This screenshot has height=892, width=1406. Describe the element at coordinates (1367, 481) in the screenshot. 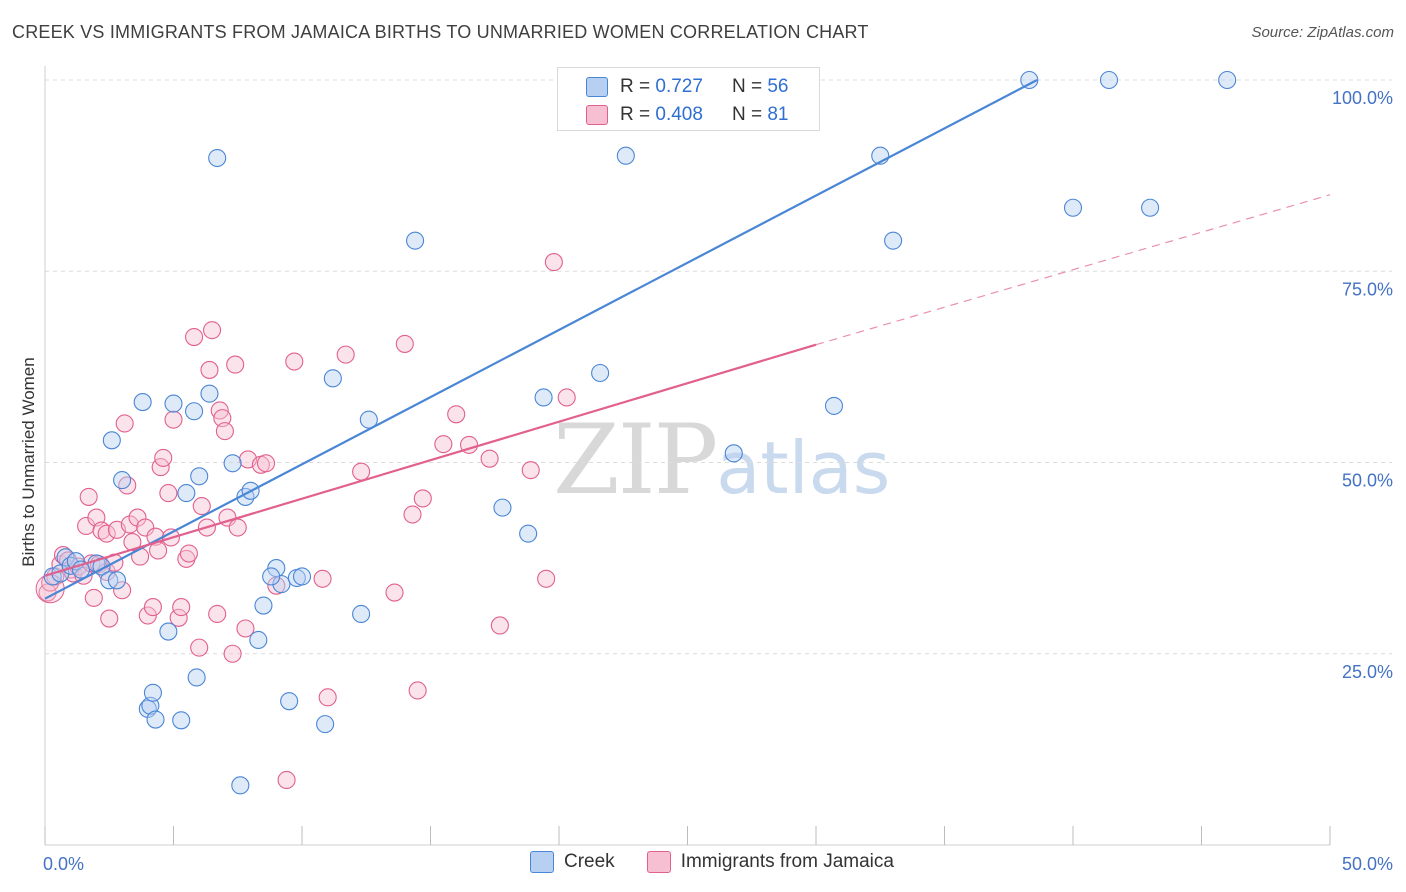

I see `y-tick-label-1: 50.0%` at that location.